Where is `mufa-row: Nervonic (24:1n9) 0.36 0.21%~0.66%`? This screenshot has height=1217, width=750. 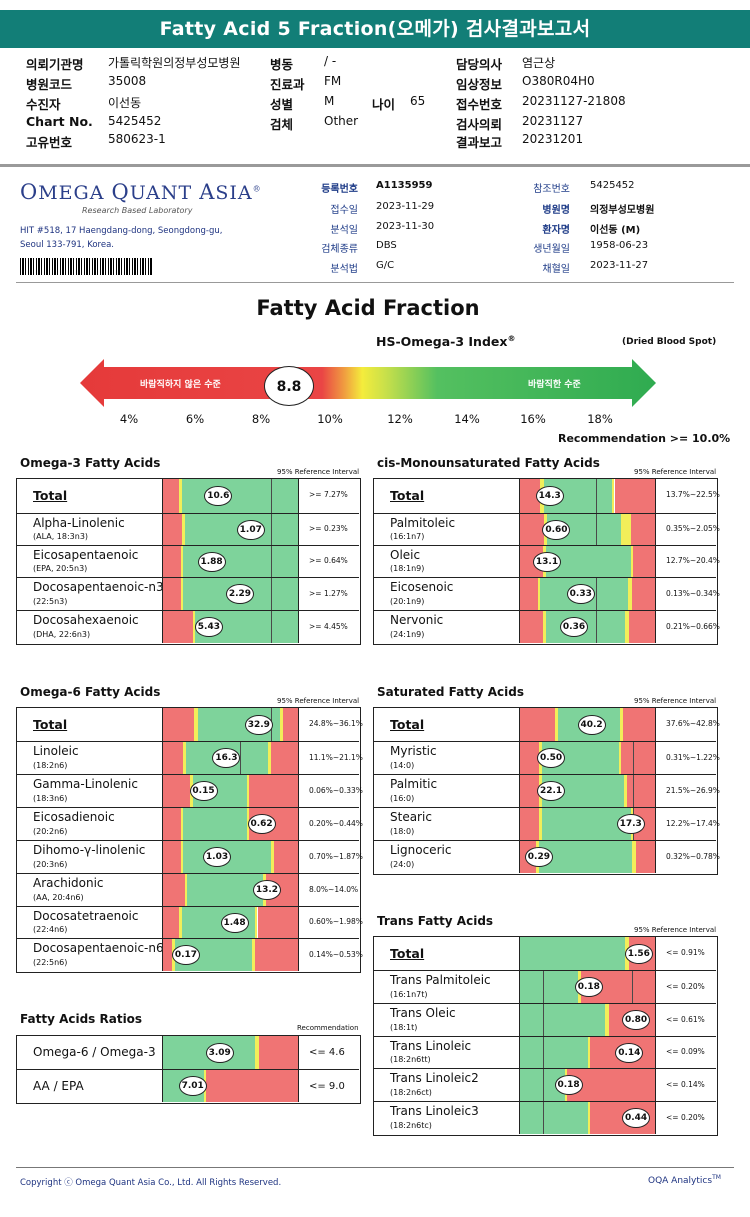 mufa-row: Nervonic (24:1n9) 0.36 0.21%~0.66% is located at coordinates (547, 626).